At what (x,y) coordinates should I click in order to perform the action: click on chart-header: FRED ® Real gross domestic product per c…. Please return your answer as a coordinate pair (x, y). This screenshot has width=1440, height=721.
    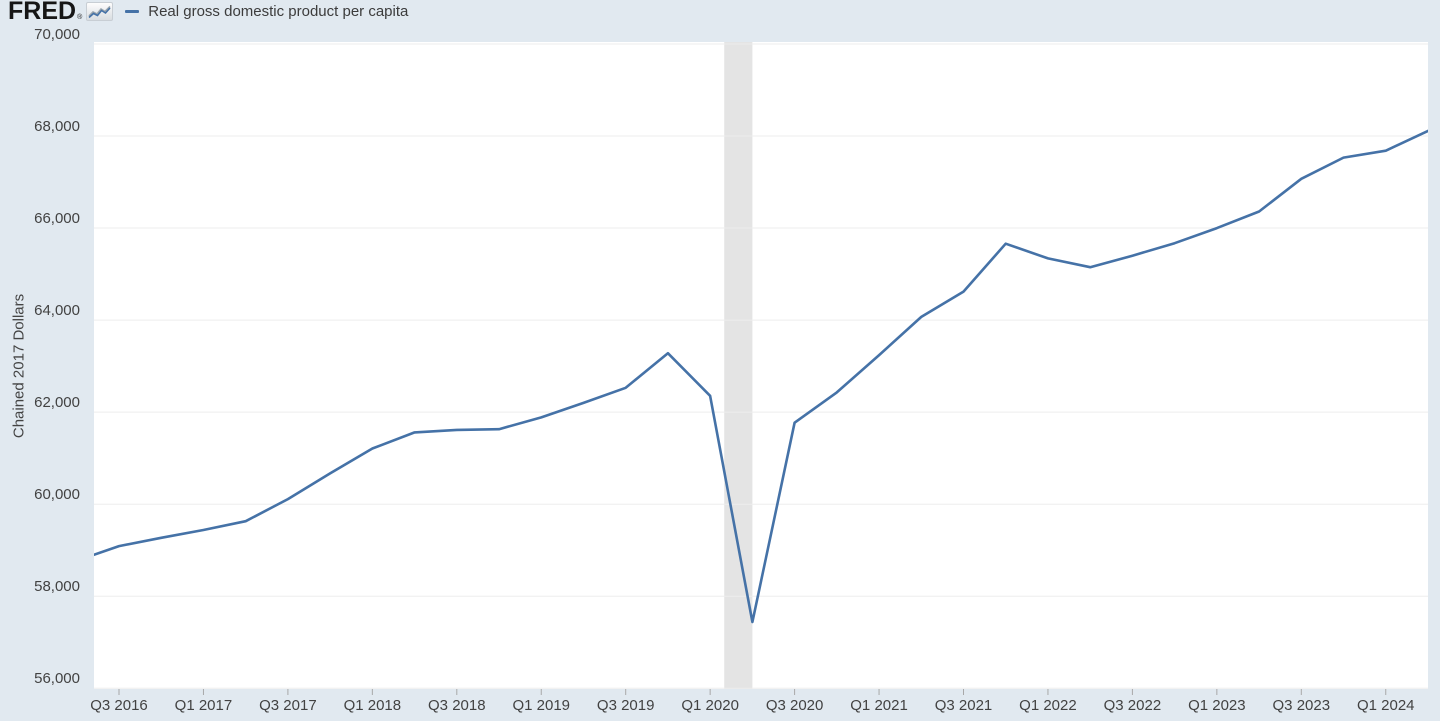
    Looking at the image, I should click on (208, 12).